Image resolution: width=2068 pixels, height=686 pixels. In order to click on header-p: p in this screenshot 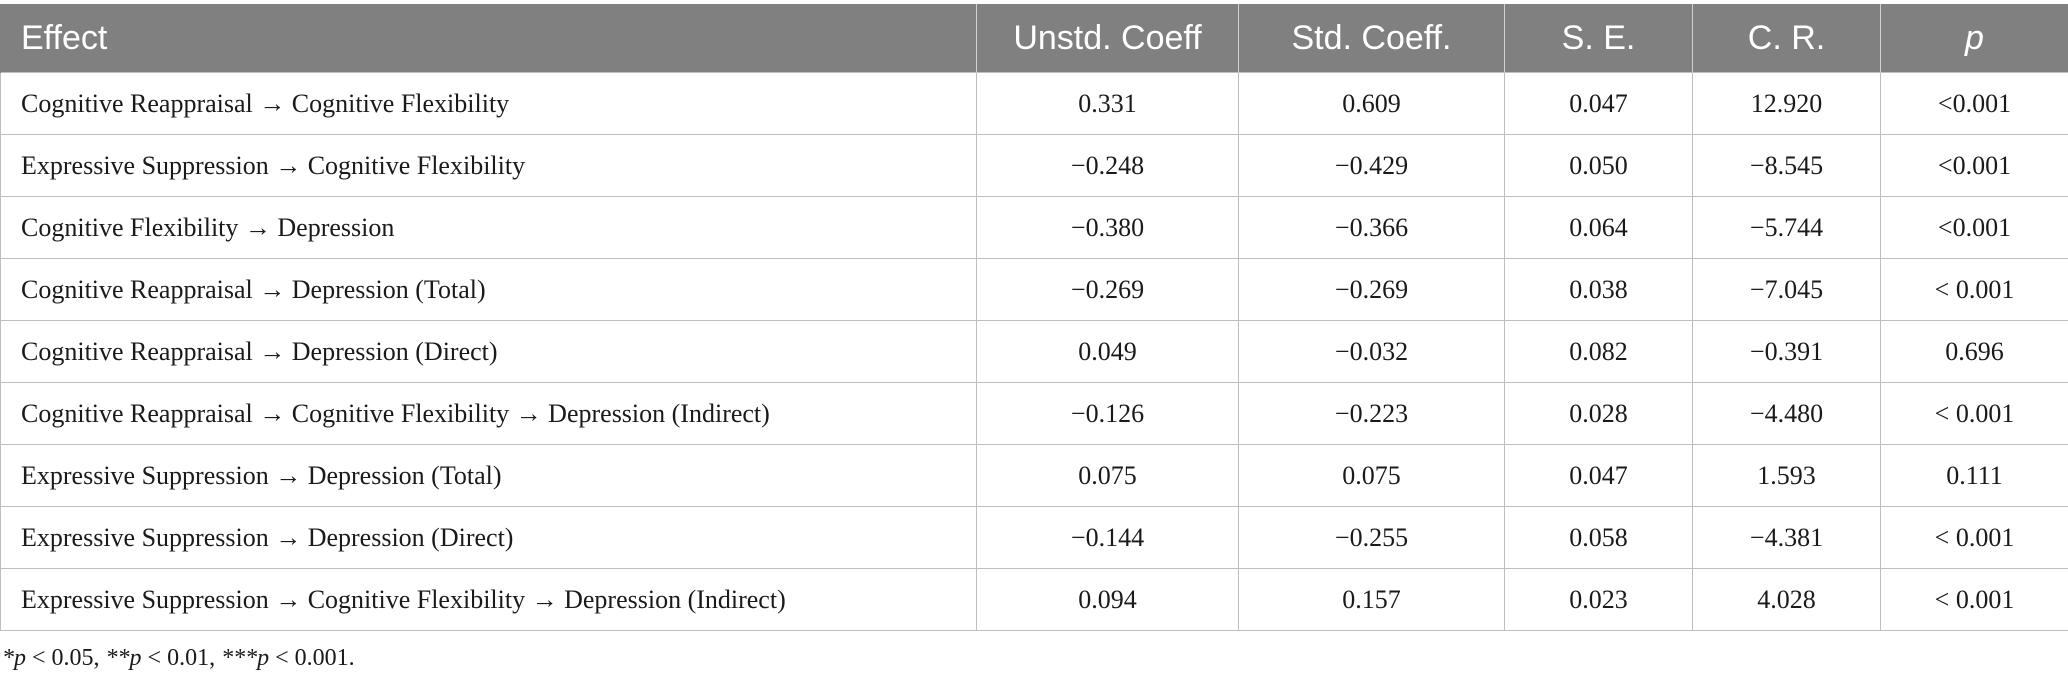, I will do `click(1974, 38)`.